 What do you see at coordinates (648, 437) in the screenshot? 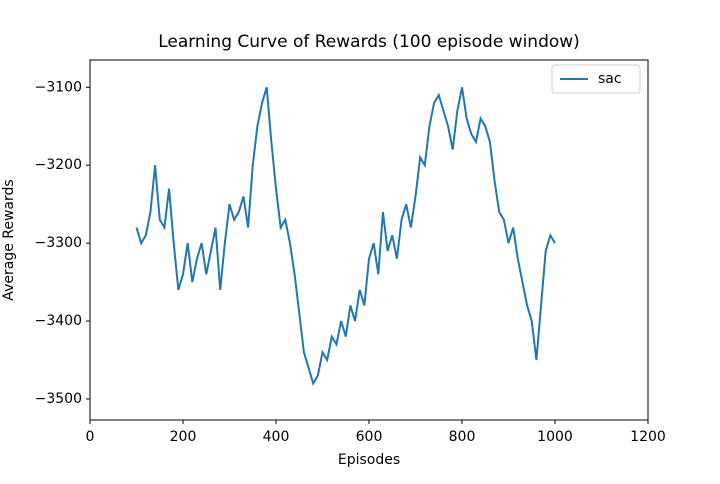
I see `x-tick-label: 1200` at bounding box center [648, 437].